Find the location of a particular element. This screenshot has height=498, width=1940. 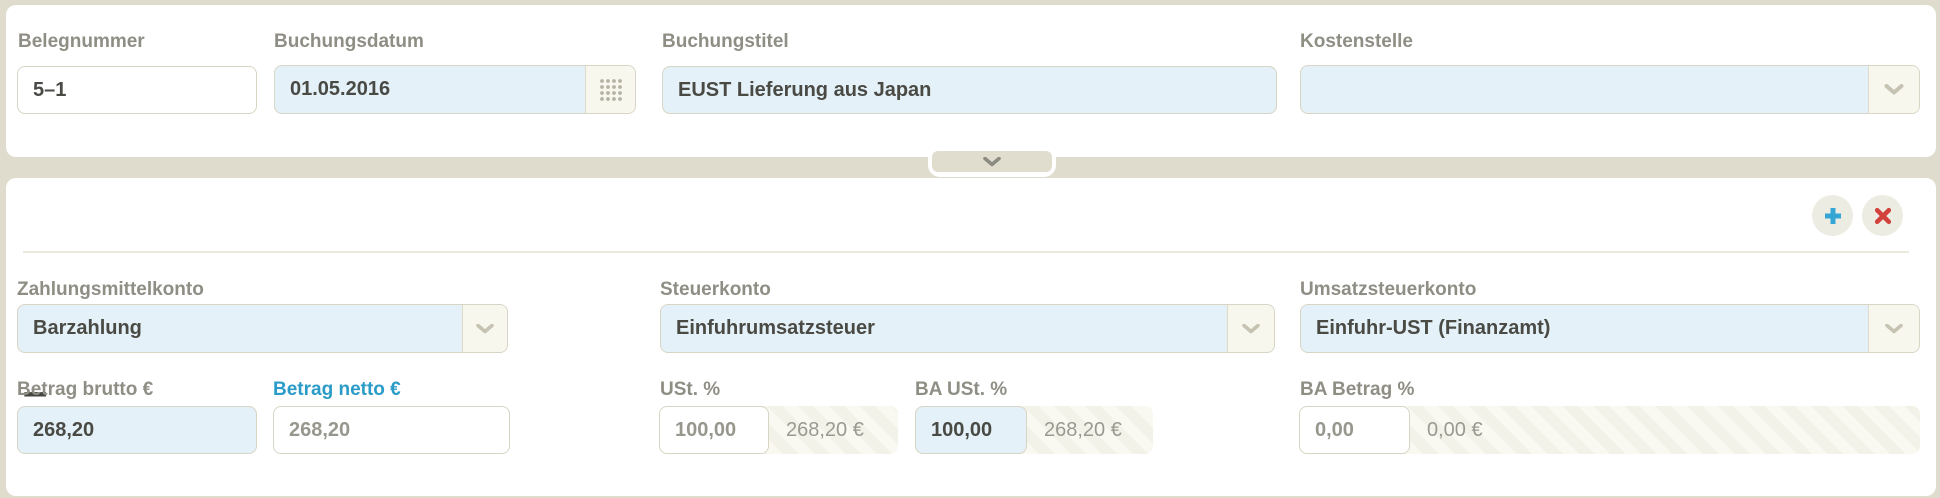

umsatzsteuerkonto-select: Einfuhr-UST (Finanzamt) is located at coordinates (1610, 328).